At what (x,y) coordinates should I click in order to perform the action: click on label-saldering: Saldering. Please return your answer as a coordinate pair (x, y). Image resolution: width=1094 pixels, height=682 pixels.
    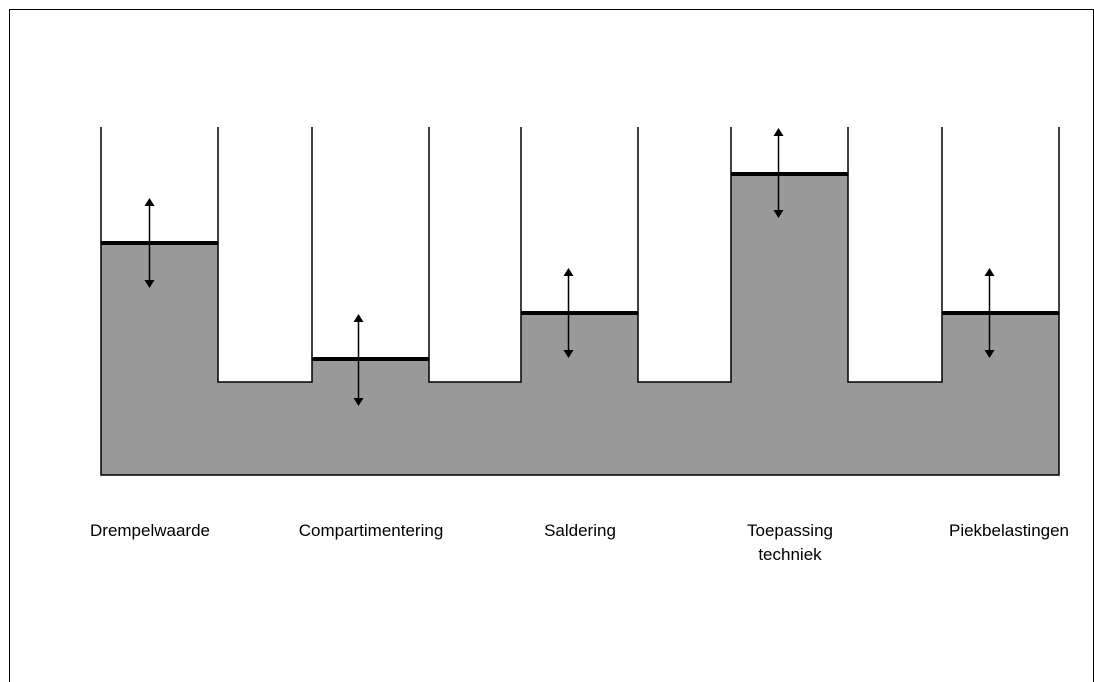
    Looking at the image, I should click on (580, 531).